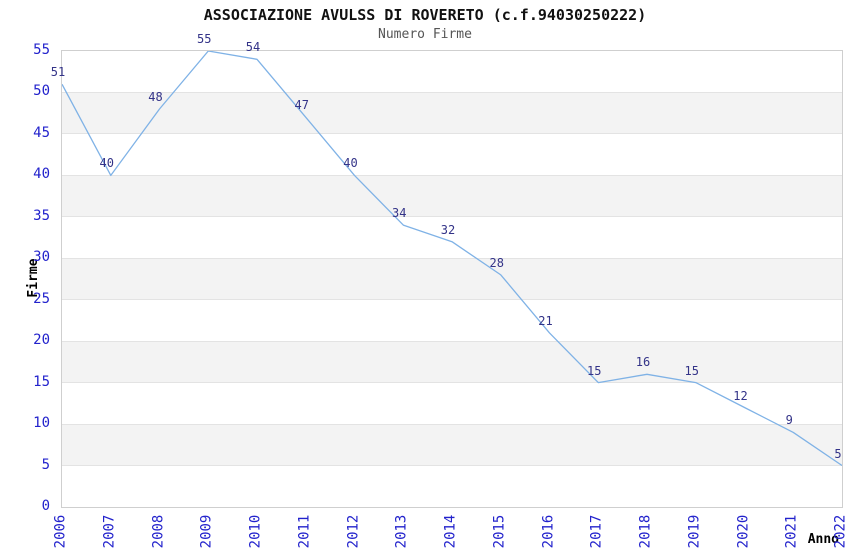 The image size is (850, 550). I want to click on x-tick-label: 2012, so click(353, 531).